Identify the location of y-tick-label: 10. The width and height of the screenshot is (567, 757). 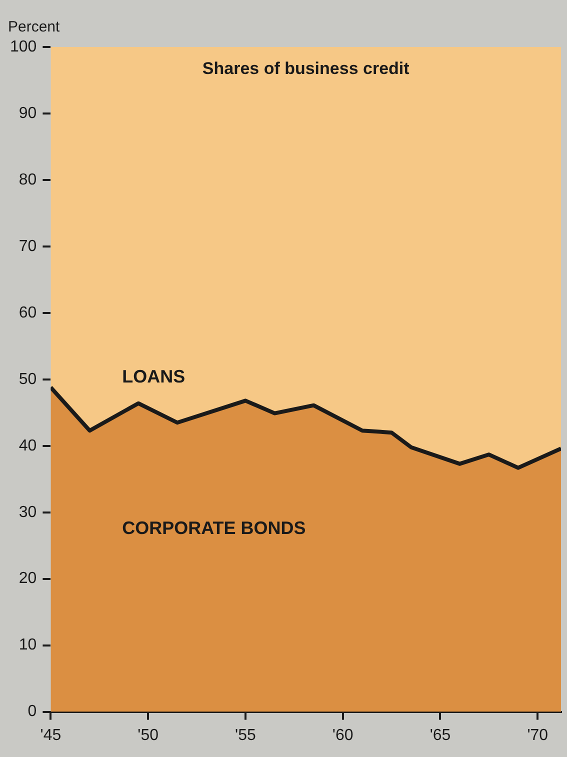
(27, 645).